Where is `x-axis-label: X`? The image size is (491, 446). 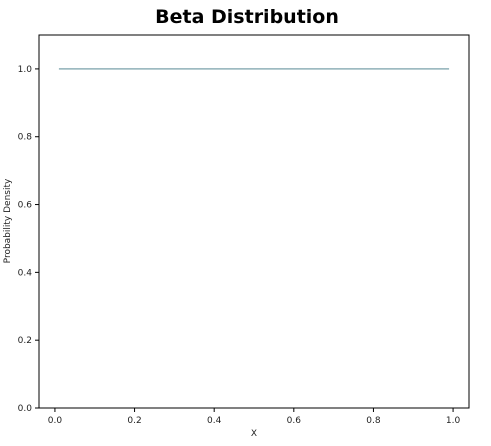
x-axis-label: X is located at coordinates (254, 434).